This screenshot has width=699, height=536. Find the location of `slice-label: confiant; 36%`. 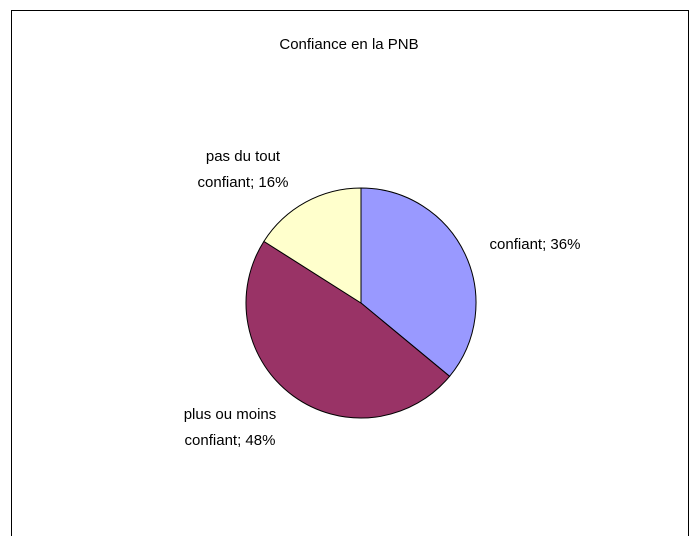

slice-label: confiant; 36% is located at coordinates (535, 244).